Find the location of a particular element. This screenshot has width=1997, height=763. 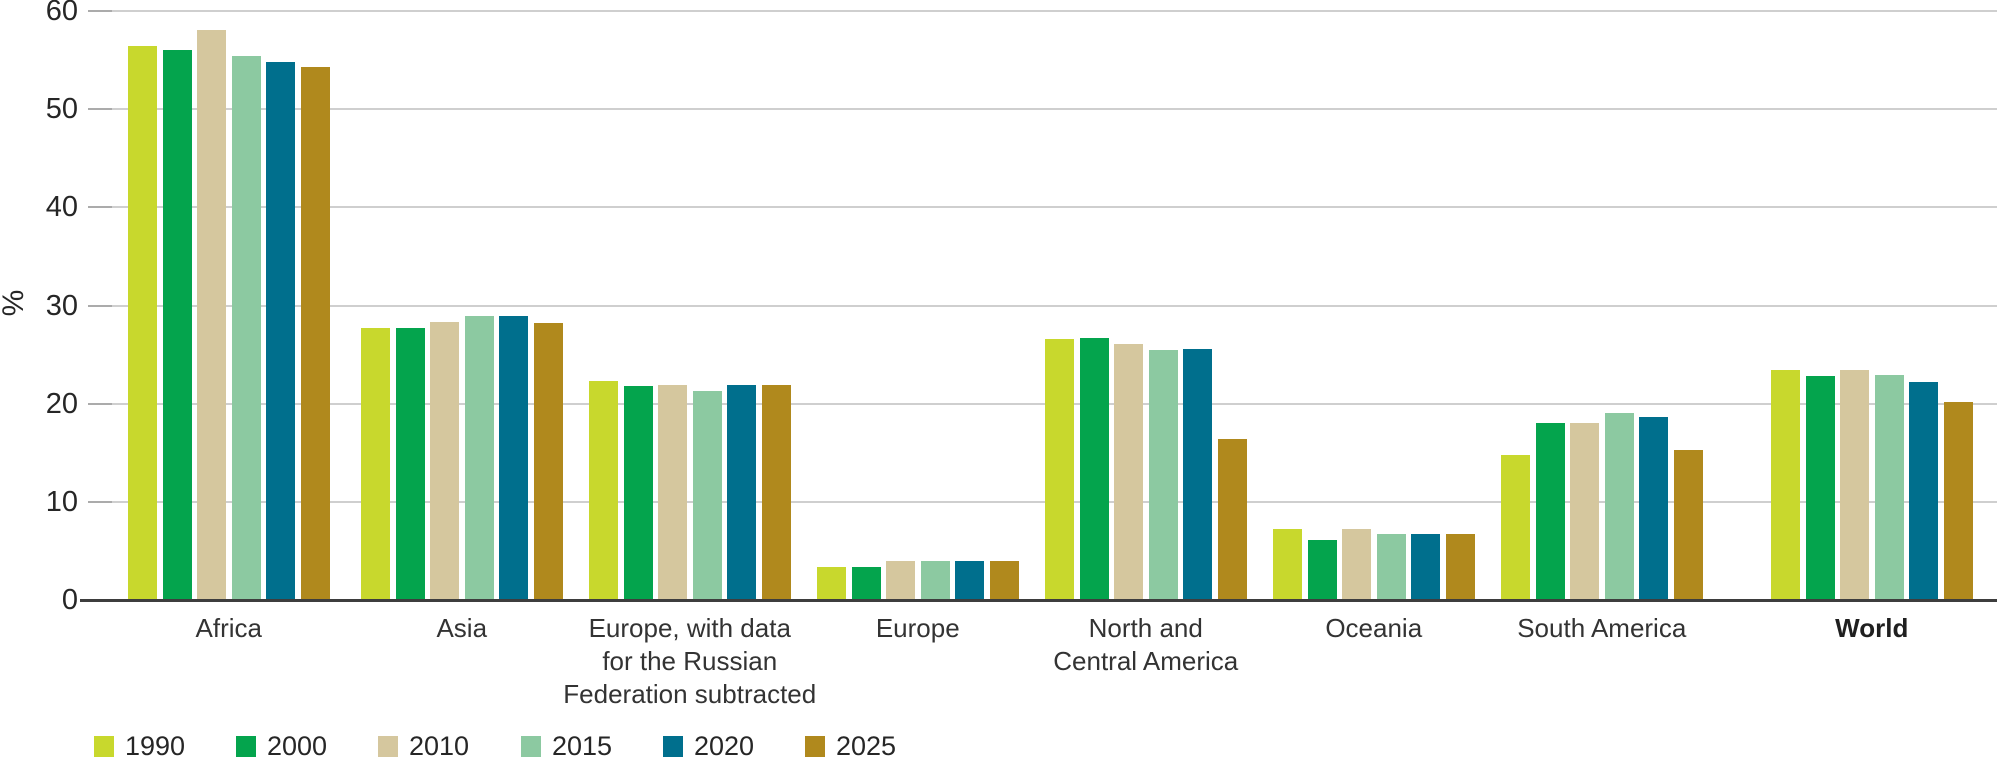

bar-2010-africa is located at coordinates (211, 314).